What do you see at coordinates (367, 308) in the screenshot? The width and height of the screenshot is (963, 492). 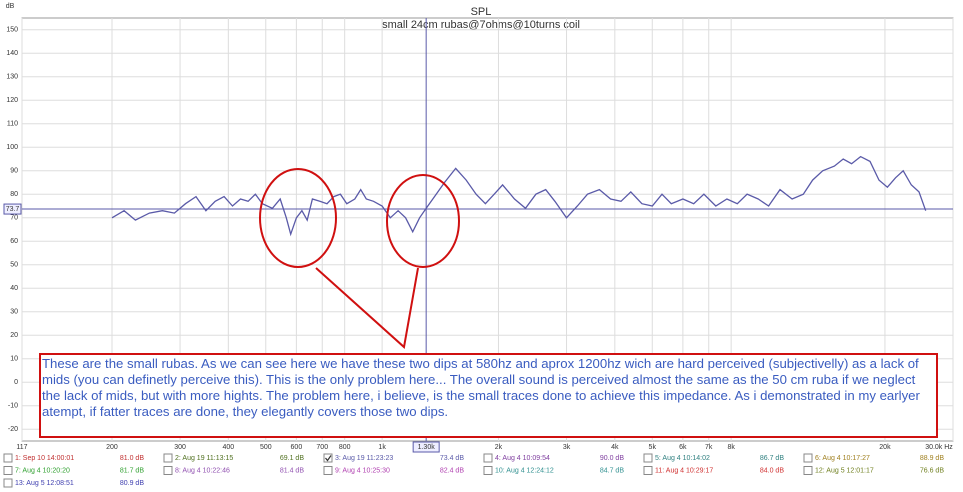 I see `pointer-arrow` at bounding box center [367, 308].